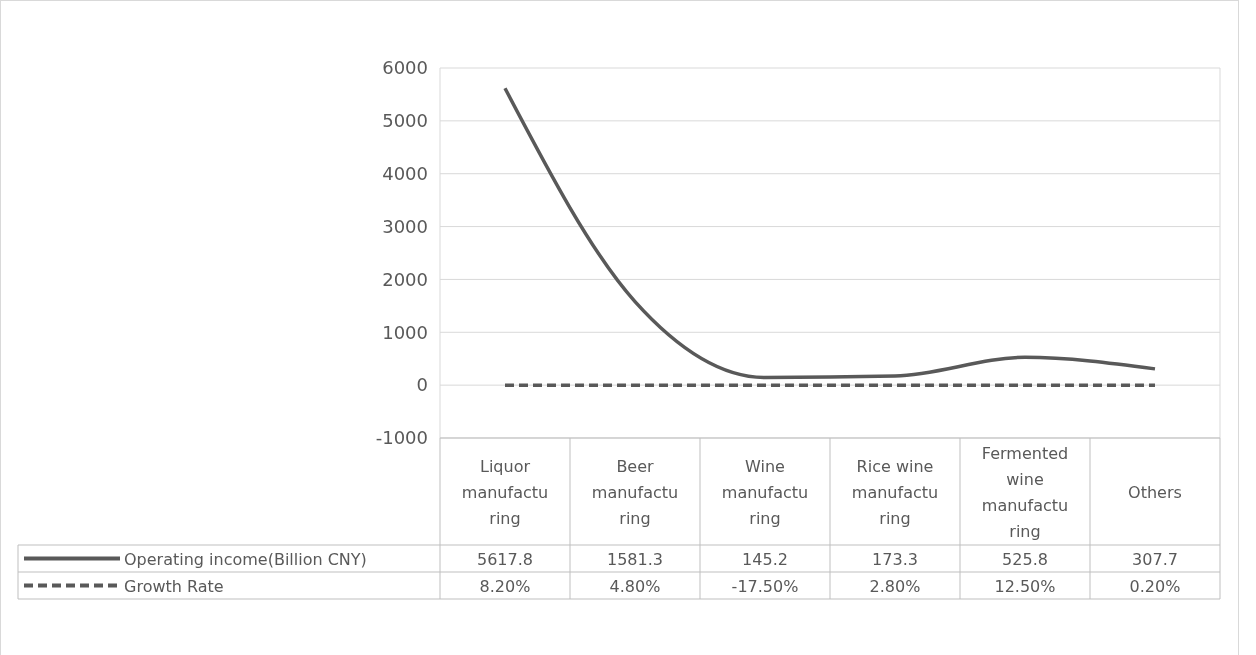 This screenshot has width=1256, height=655. What do you see at coordinates (405, 68) in the screenshot?
I see `y-tick-label: 6000` at bounding box center [405, 68].